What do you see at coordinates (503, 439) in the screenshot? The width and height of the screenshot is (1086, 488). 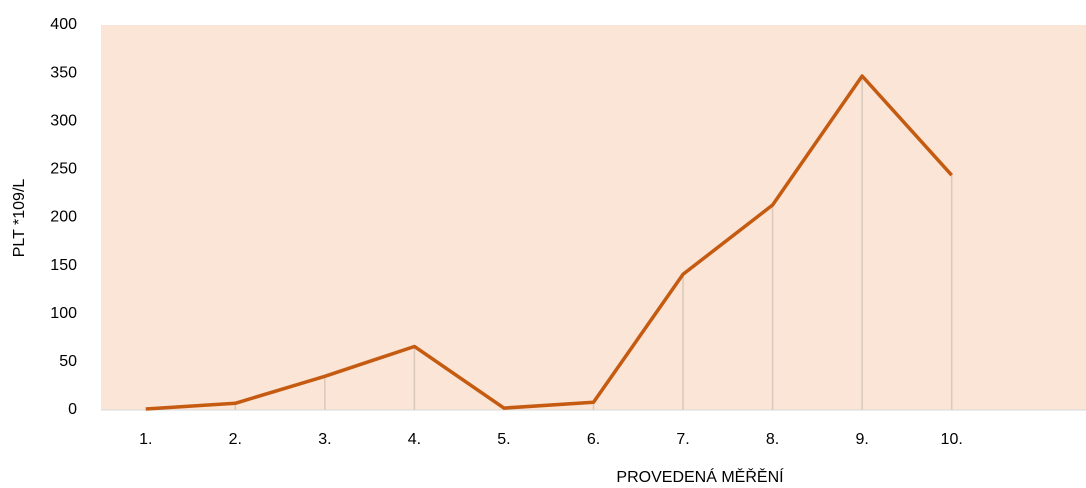 I see `x-tick-label: 5.` at bounding box center [503, 439].